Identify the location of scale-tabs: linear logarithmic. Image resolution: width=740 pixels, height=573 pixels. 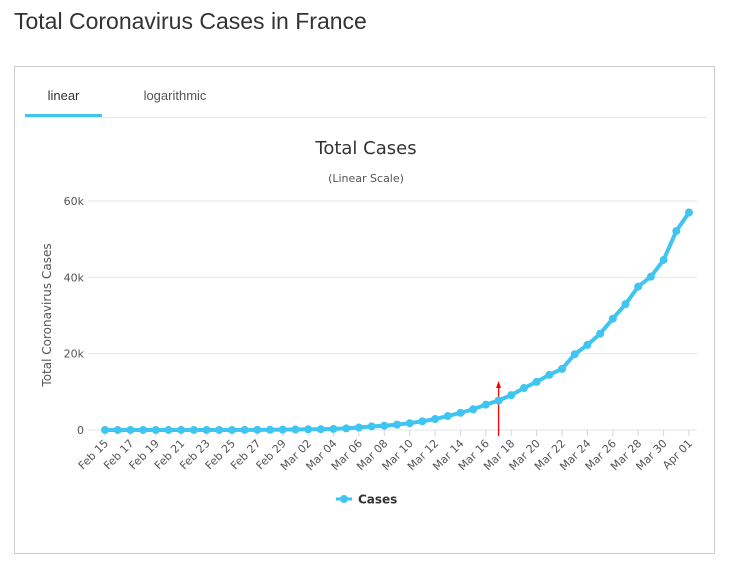
(366, 99).